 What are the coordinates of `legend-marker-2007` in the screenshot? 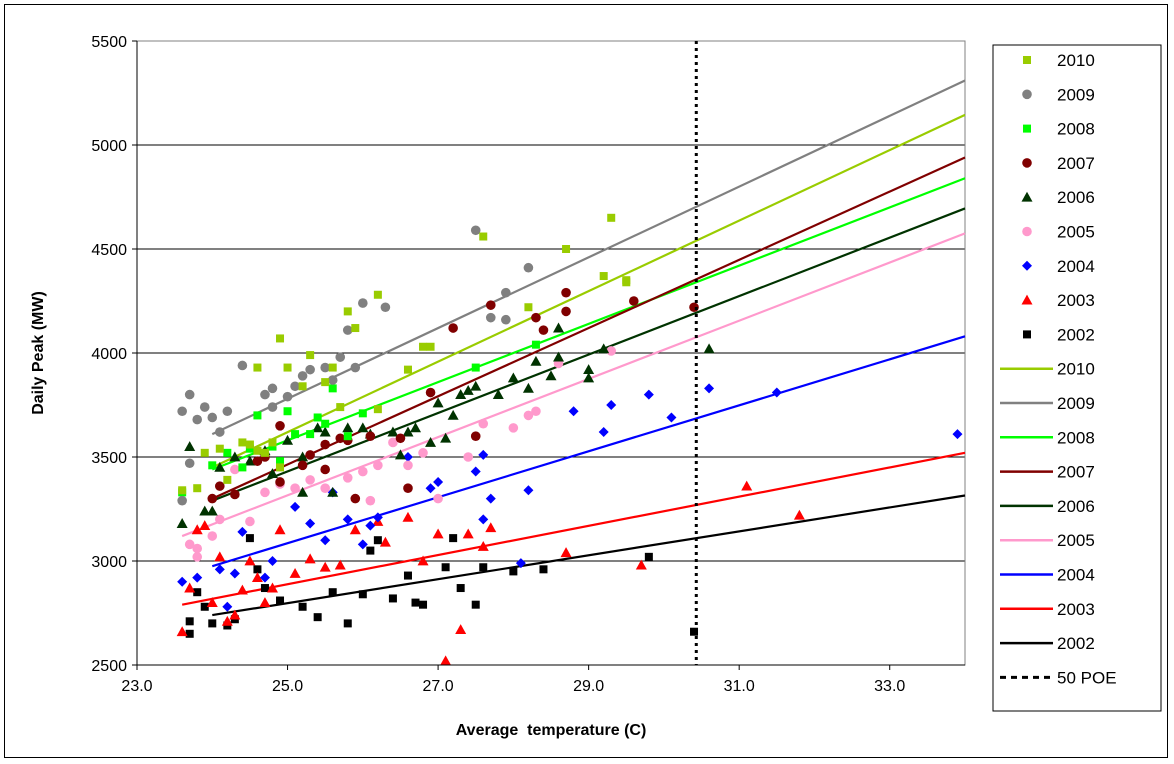 It's located at (1027, 163).